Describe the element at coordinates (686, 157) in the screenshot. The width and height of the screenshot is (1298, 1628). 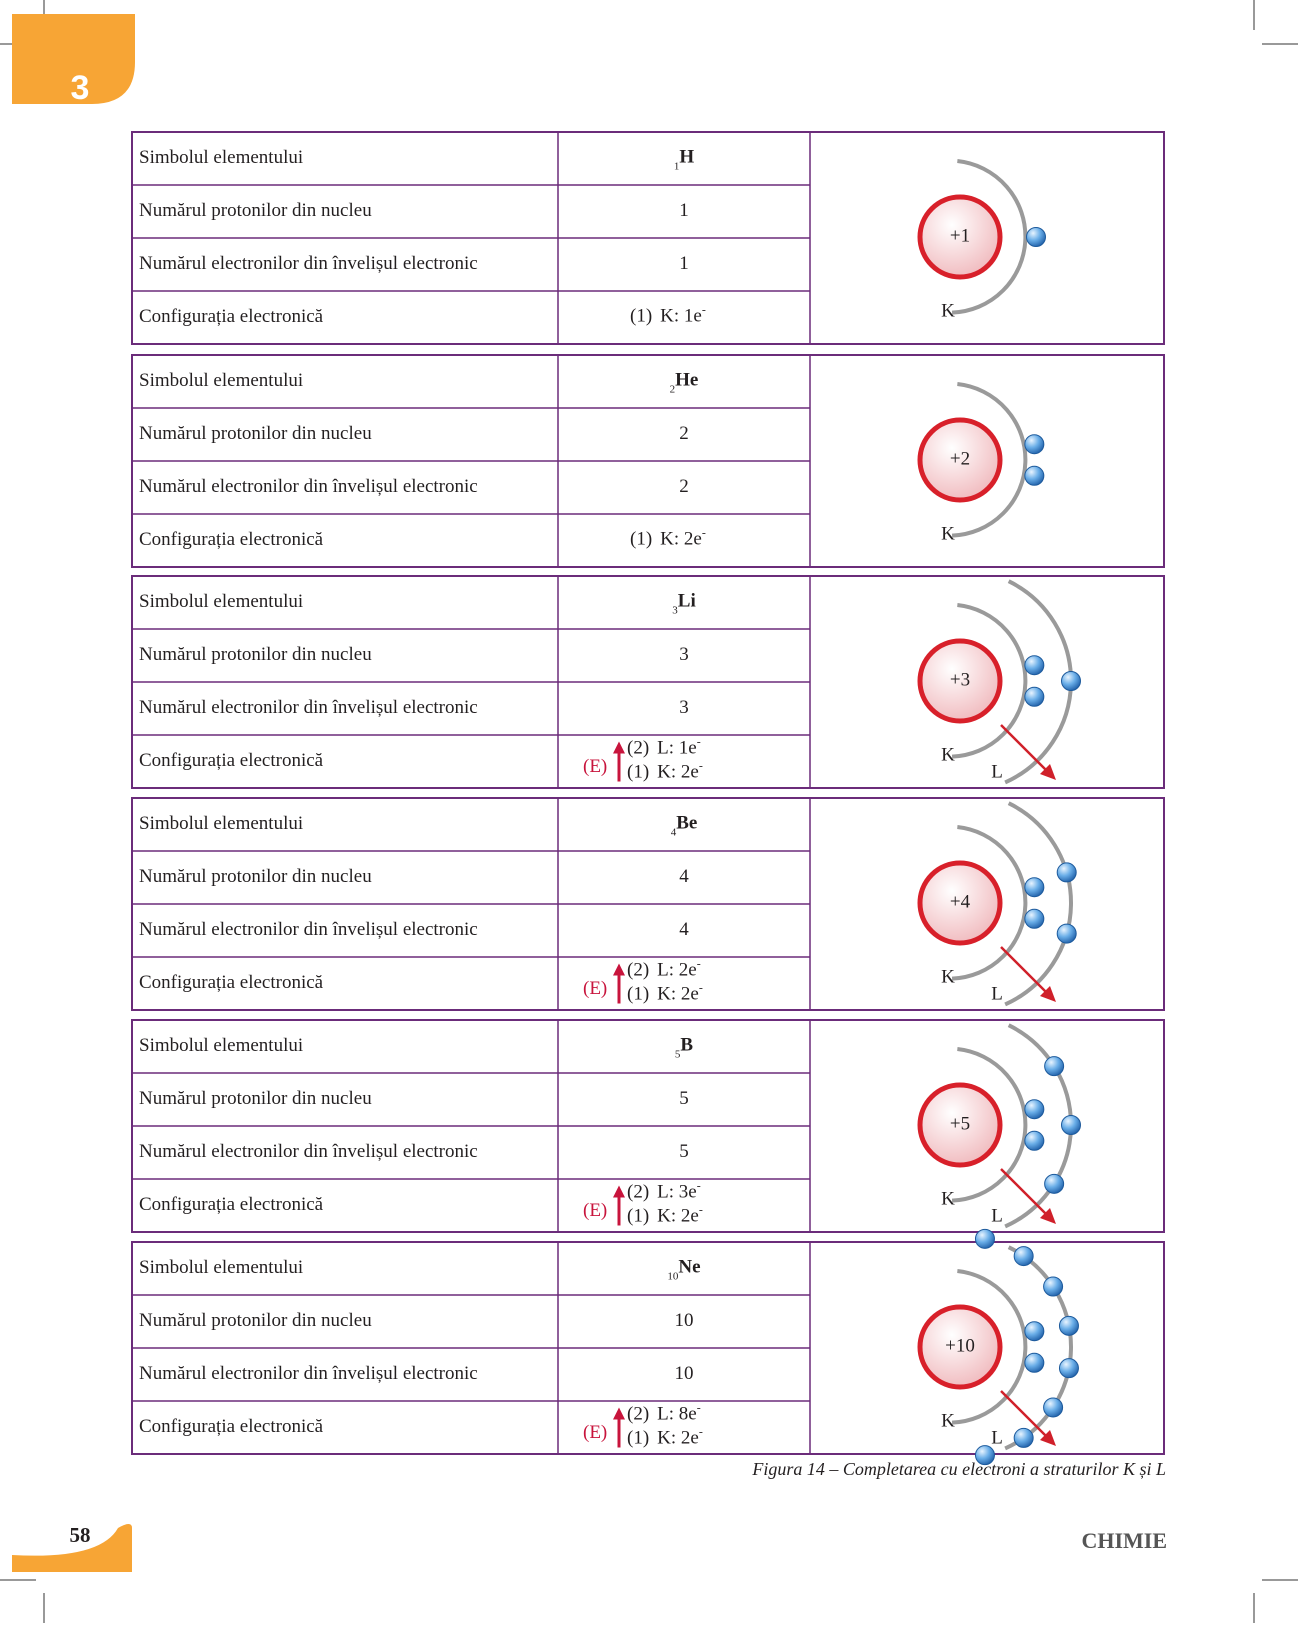
I see `symbol: H` at that location.